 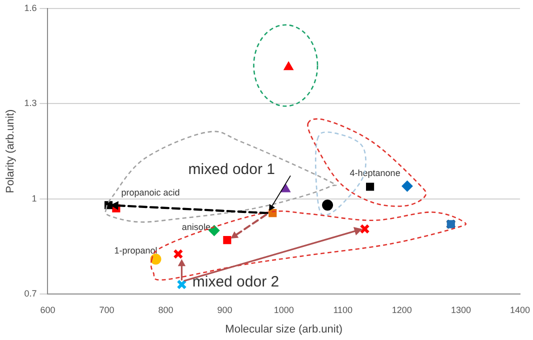 I want to click on x-axis-title: Molecular size (arb.unit), so click(x=284, y=329).